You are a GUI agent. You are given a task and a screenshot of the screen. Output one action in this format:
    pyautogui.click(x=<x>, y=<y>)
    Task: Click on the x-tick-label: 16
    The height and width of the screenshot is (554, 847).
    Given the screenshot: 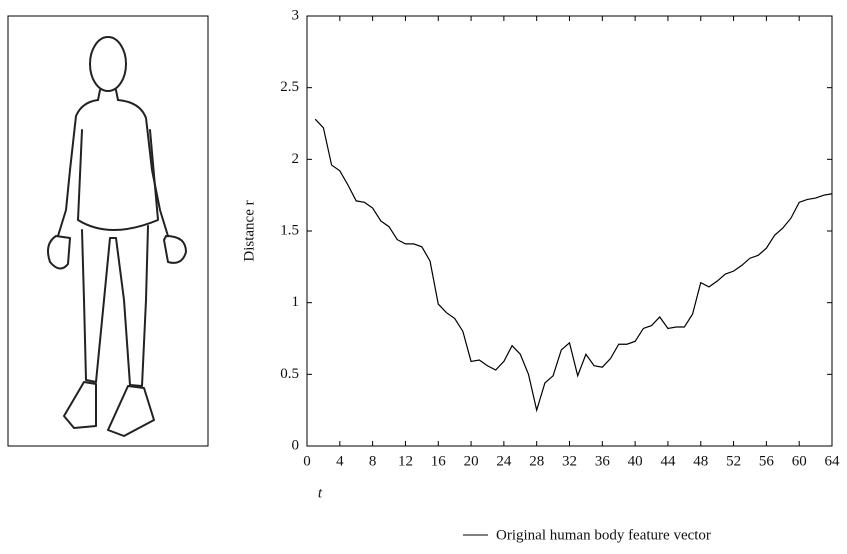 What is the action you would take?
    pyautogui.click(x=439, y=461)
    